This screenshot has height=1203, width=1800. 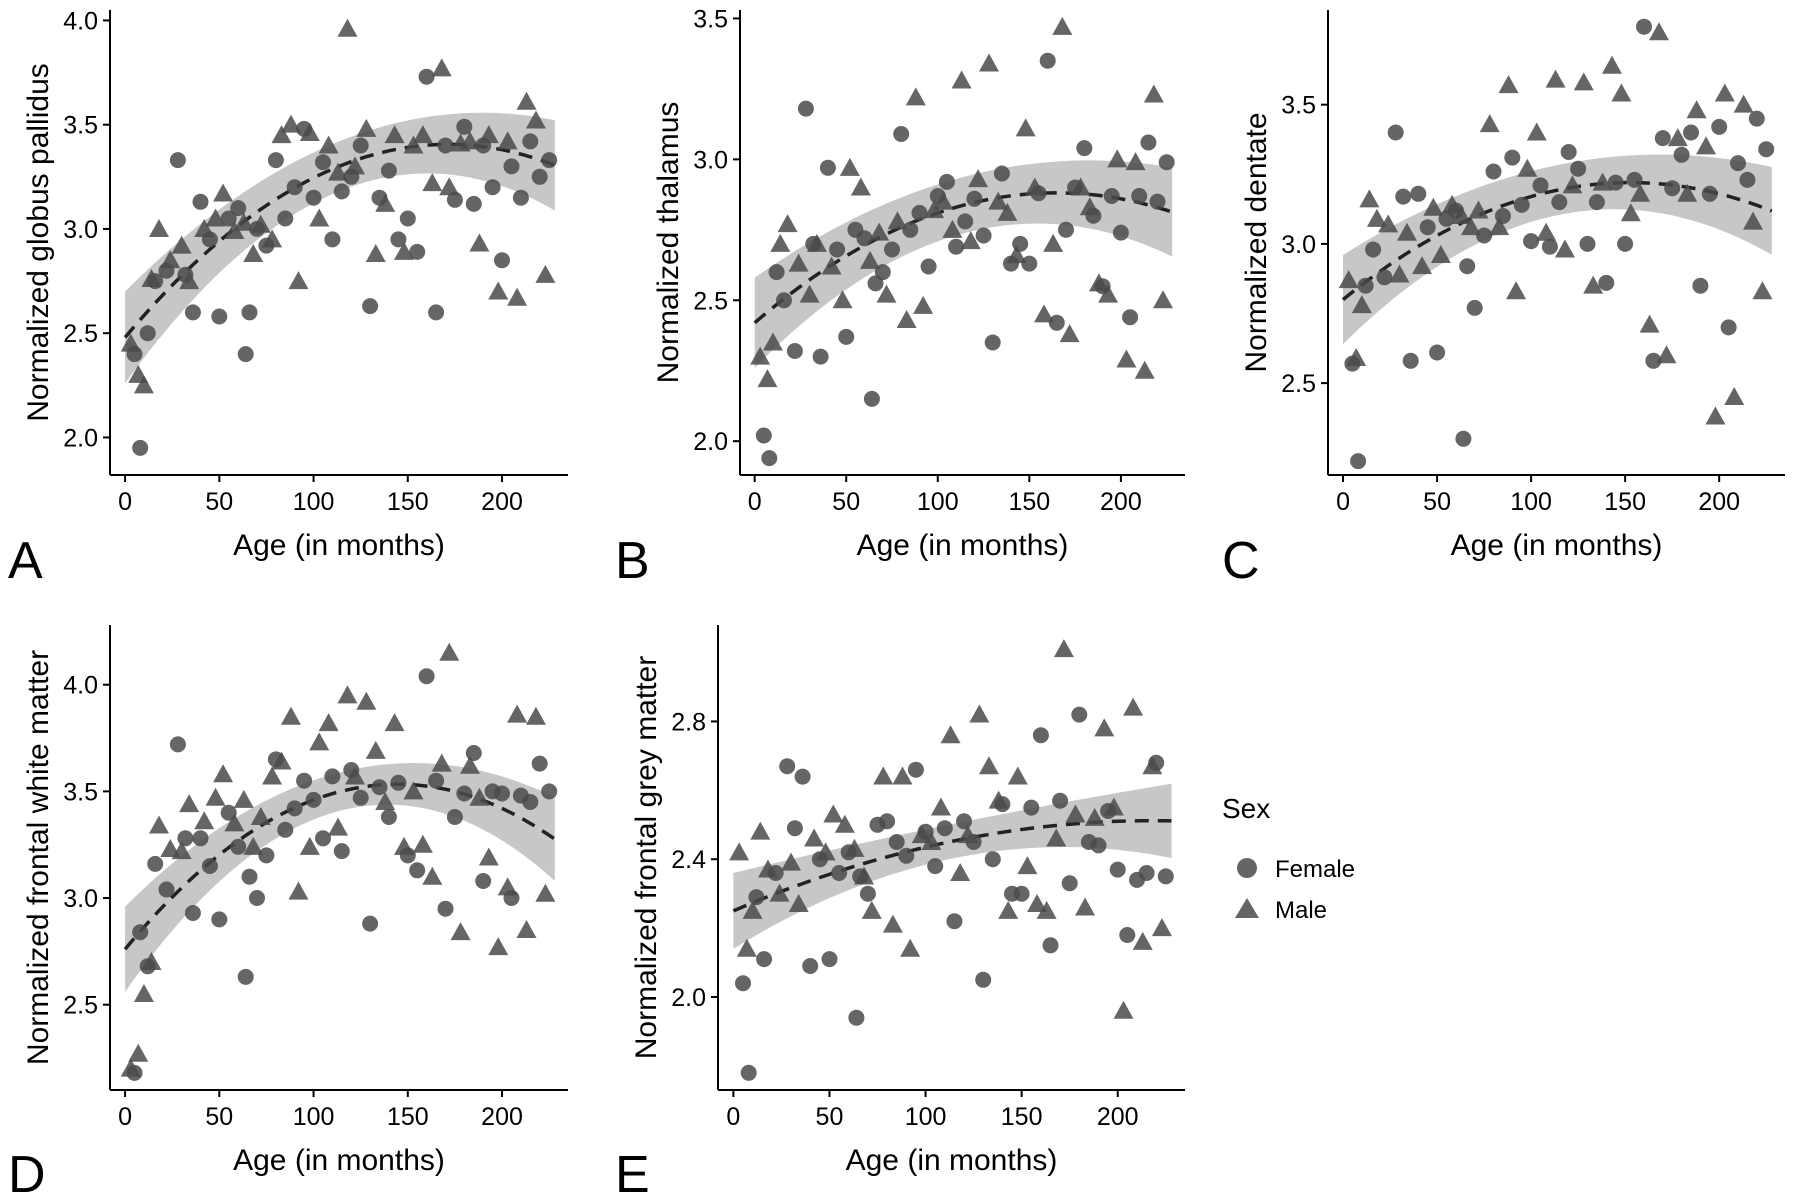 I want to click on x-tick-label: 200, so click(x=502, y=1117).